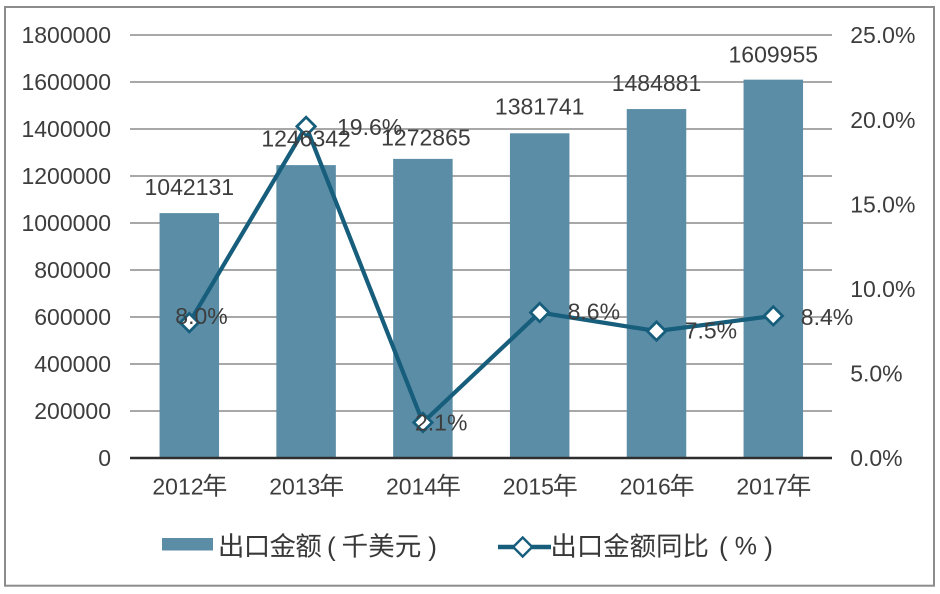 The width and height of the screenshot is (940, 594). Describe the element at coordinates (177, 487) in the screenshot. I see `svg-text: 2012` at that location.